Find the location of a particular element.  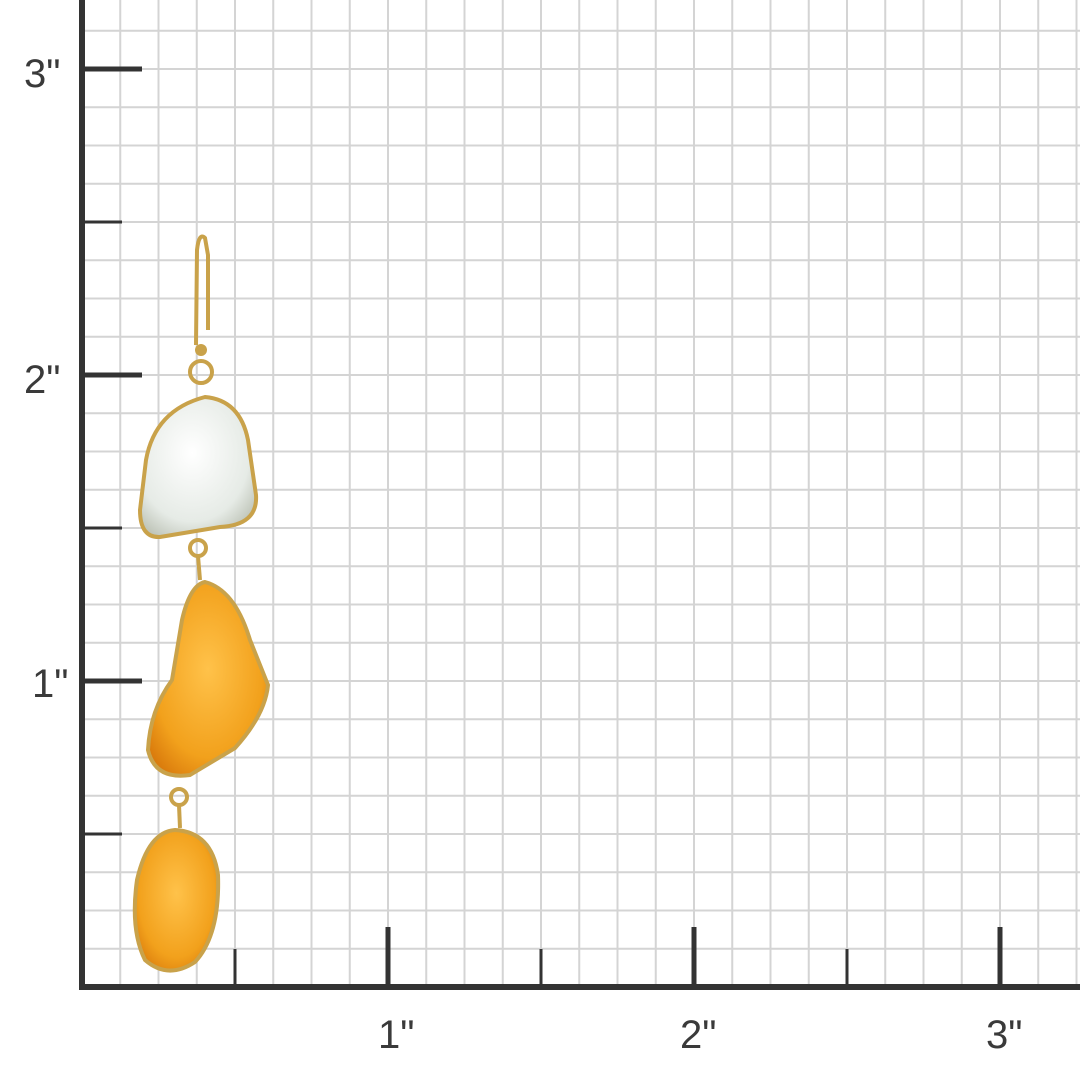

earring-illustration is located at coordinates (201, 603).